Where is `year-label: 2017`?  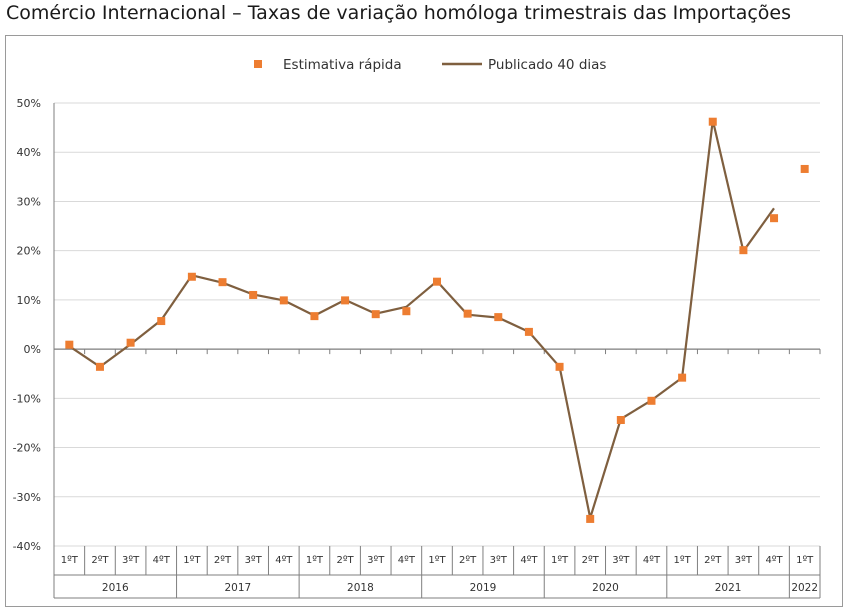
year-label: 2017 is located at coordinates (237, 588).